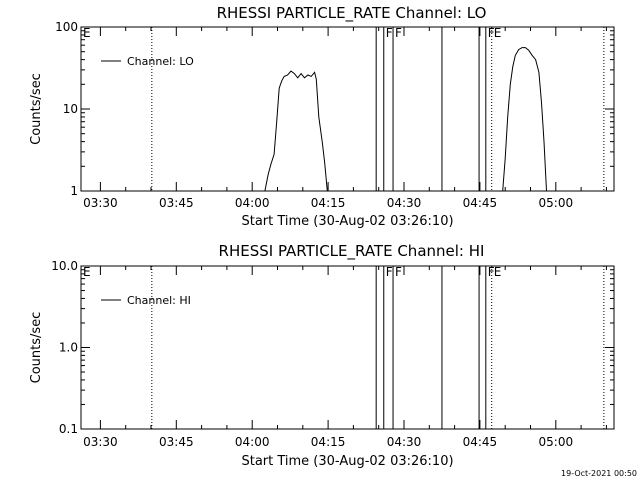 The width and height of the screenshot is (640, 480). I want to click on y-tick-label: 1, so click(74, 191).